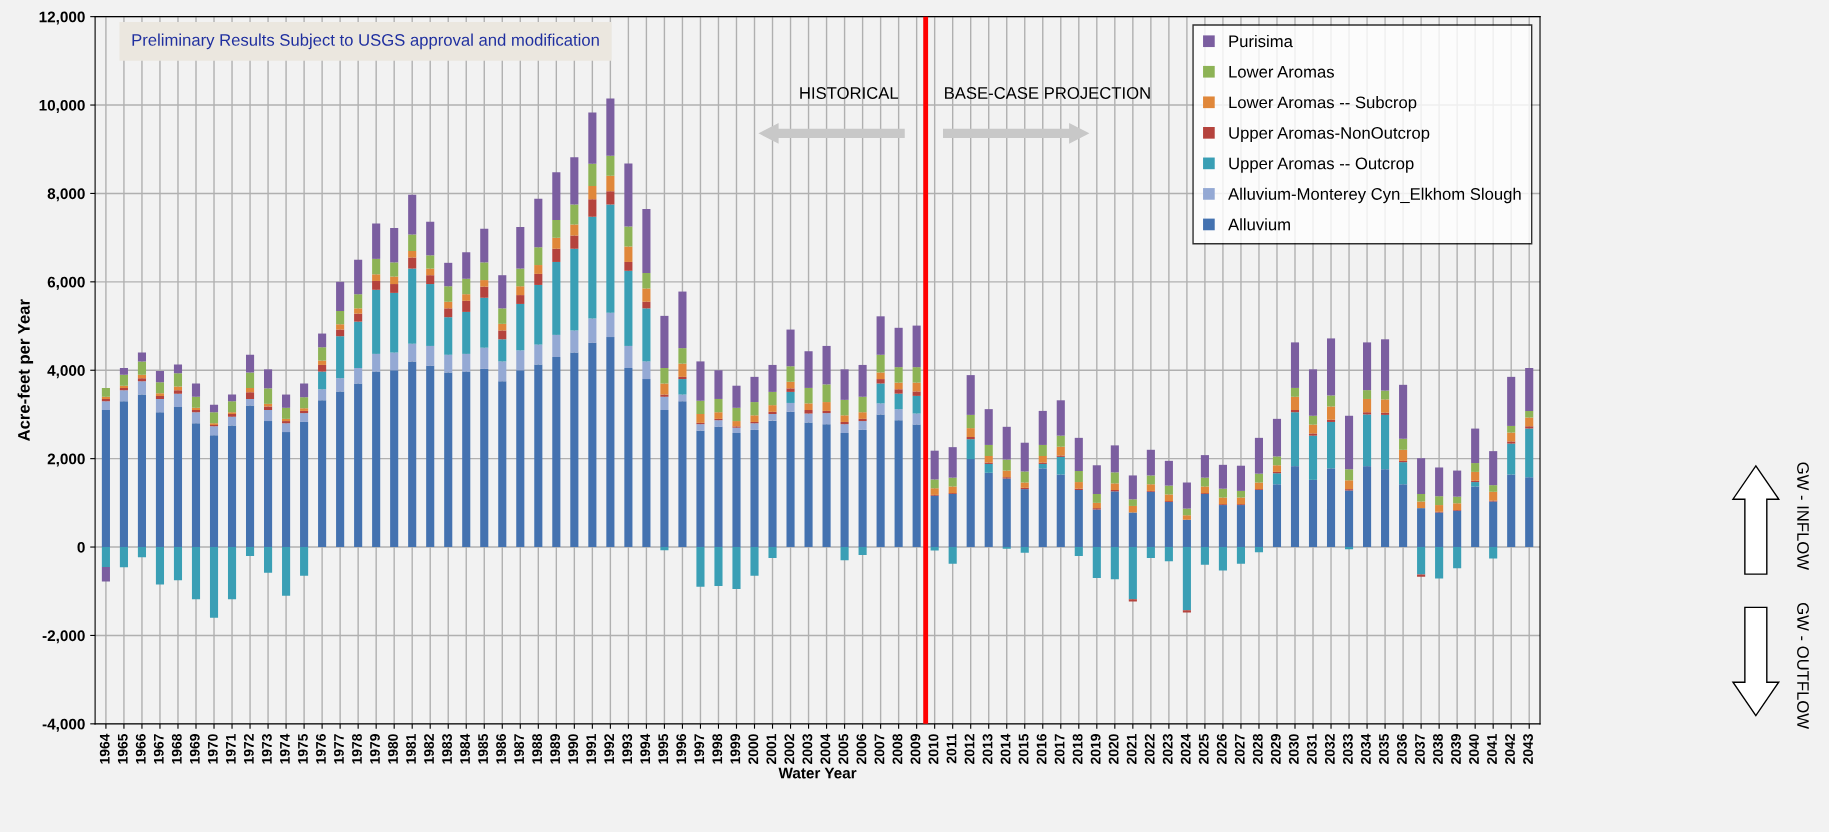 Image resolution: width=1829 pixels, height=832 pixels. I want to click on x-tick-label: 1996, so click(681, 749).